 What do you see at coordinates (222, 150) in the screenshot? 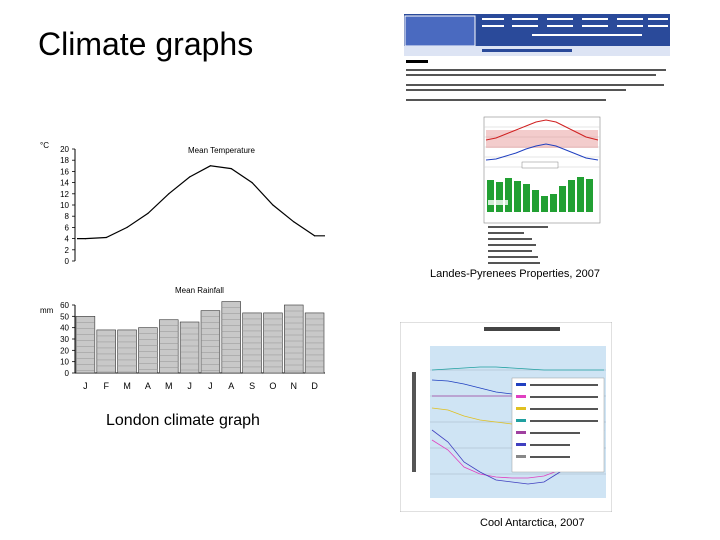
I see `temperature-chart-title: Mean Temperature` at bounding box center [222, 150].